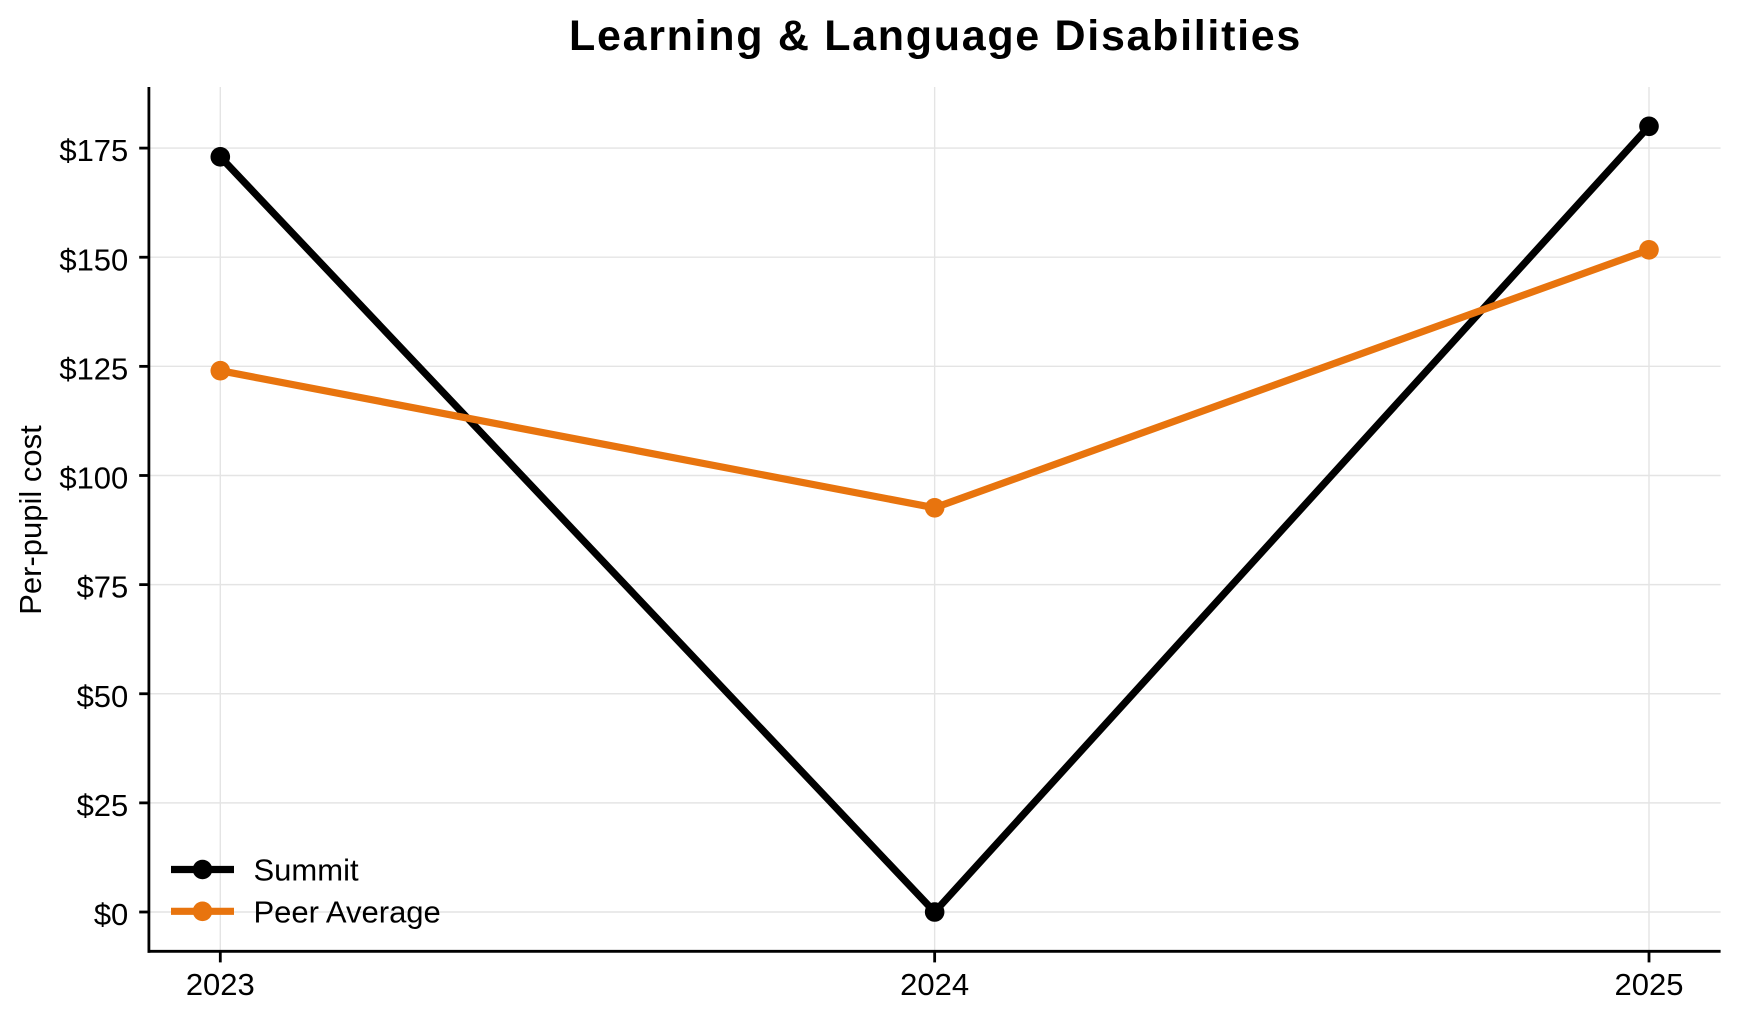 This screenshot has width=1739, height=1019. What do you see at coordinates (103, 587) in the screenshot?
I see `svg-text: $75` at bounding box center [103, 587].